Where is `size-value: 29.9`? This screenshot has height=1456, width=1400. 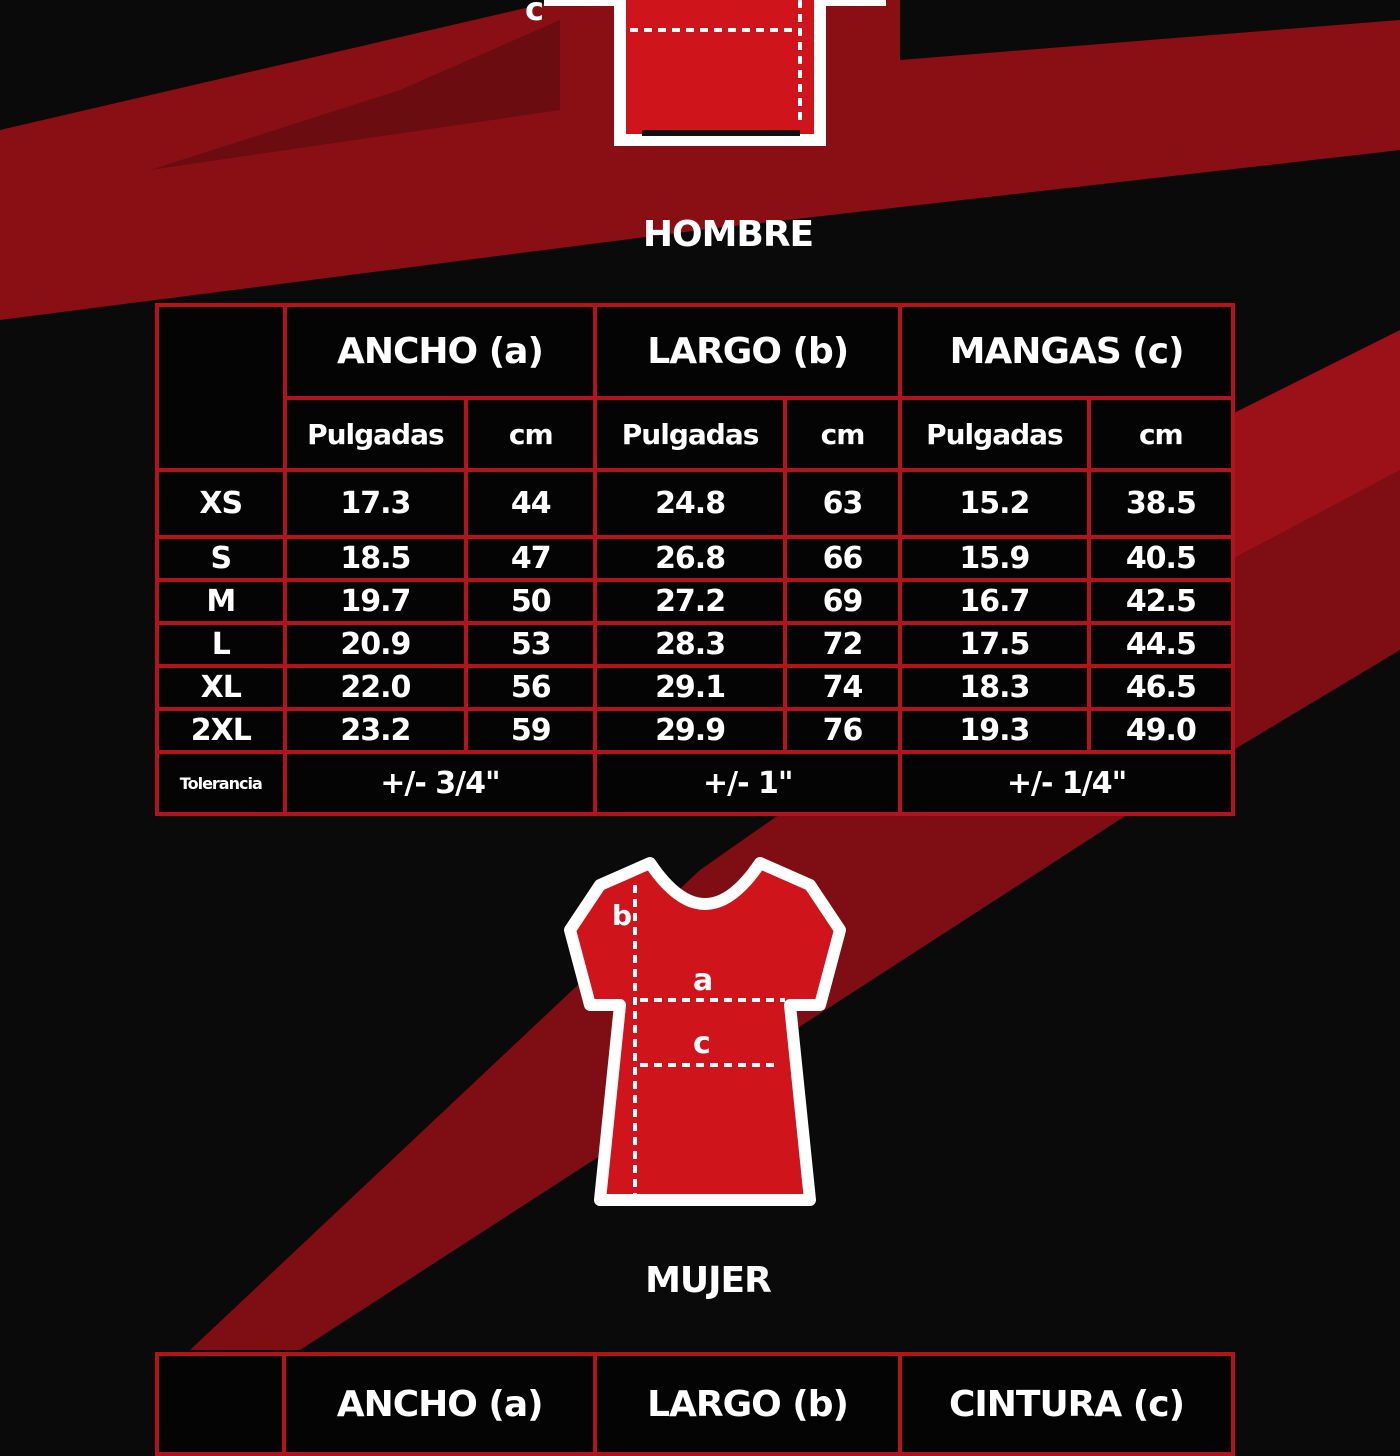 size-value: 29.9 is located at coordinates (690, 730).